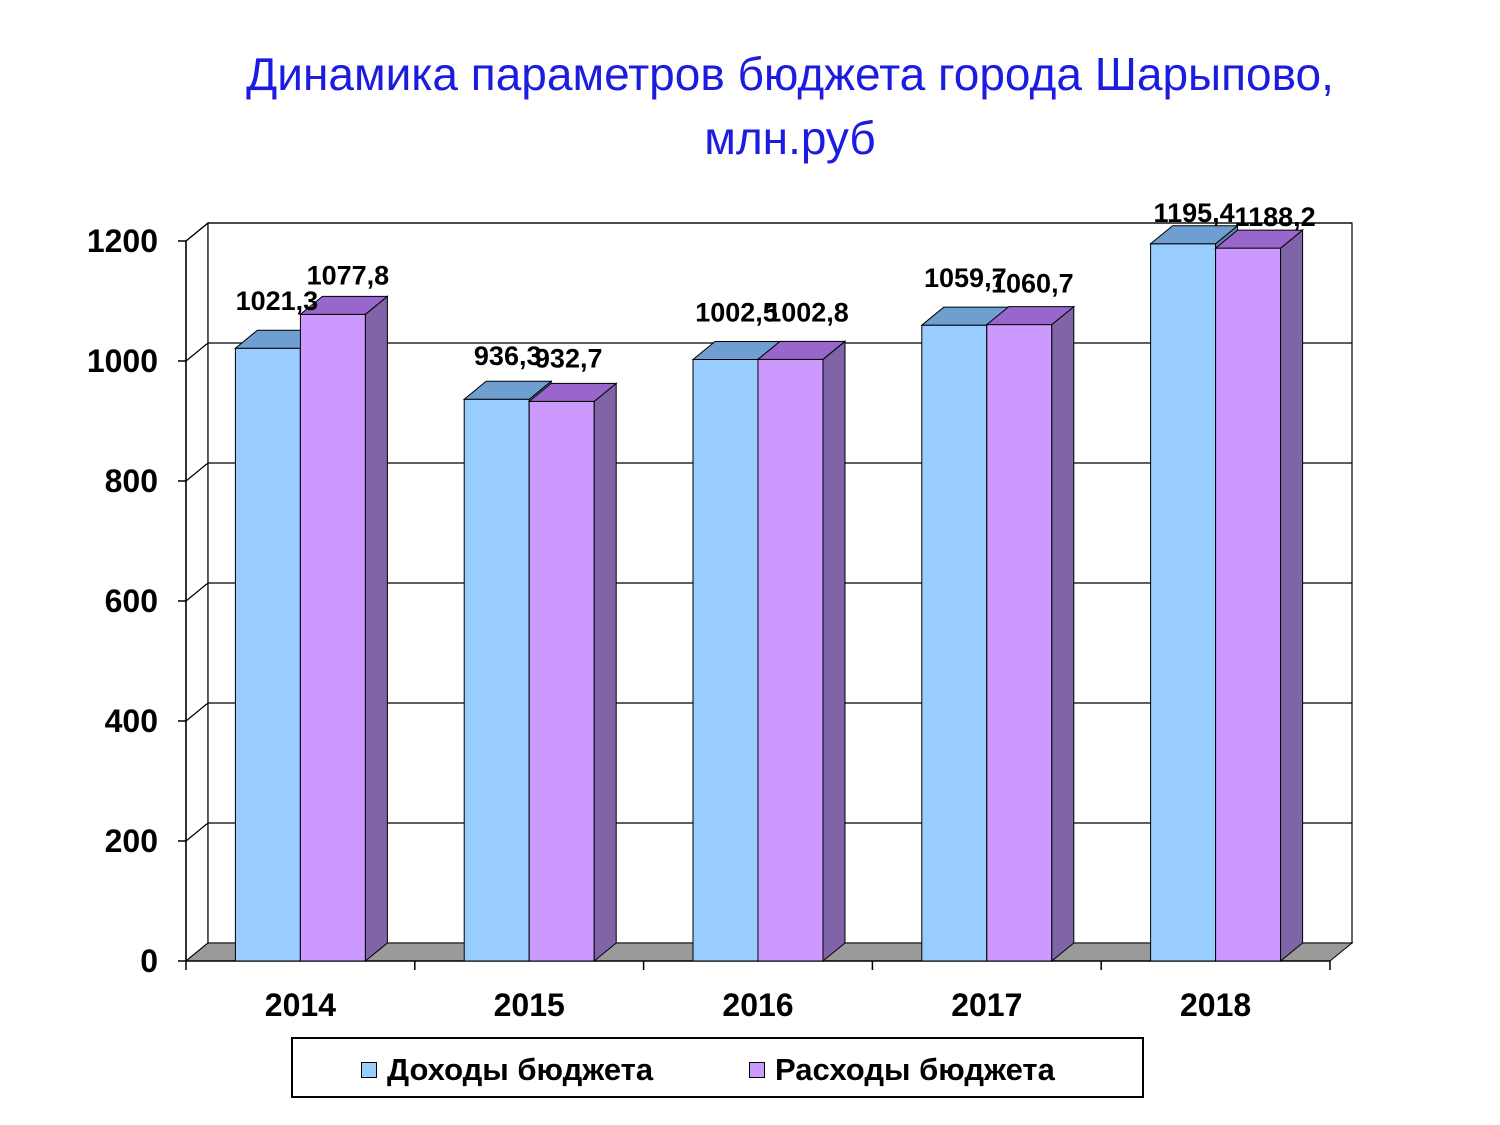  Describe the element at coordinates (757, 1005) in the screenshot. I see `x-tick-label: 2016` at that location.